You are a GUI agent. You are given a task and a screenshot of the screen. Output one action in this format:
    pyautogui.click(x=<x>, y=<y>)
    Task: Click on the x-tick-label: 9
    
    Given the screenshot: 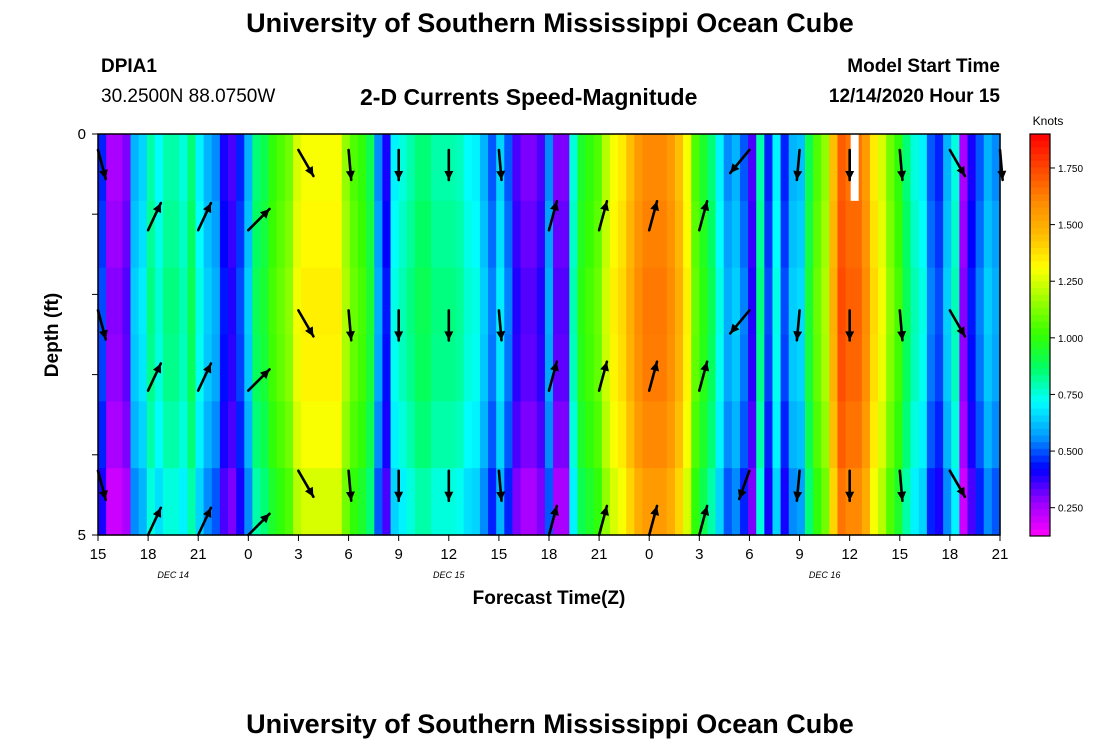 What is the action you would take?
    pyautogui.click(x=398, y=554)
    